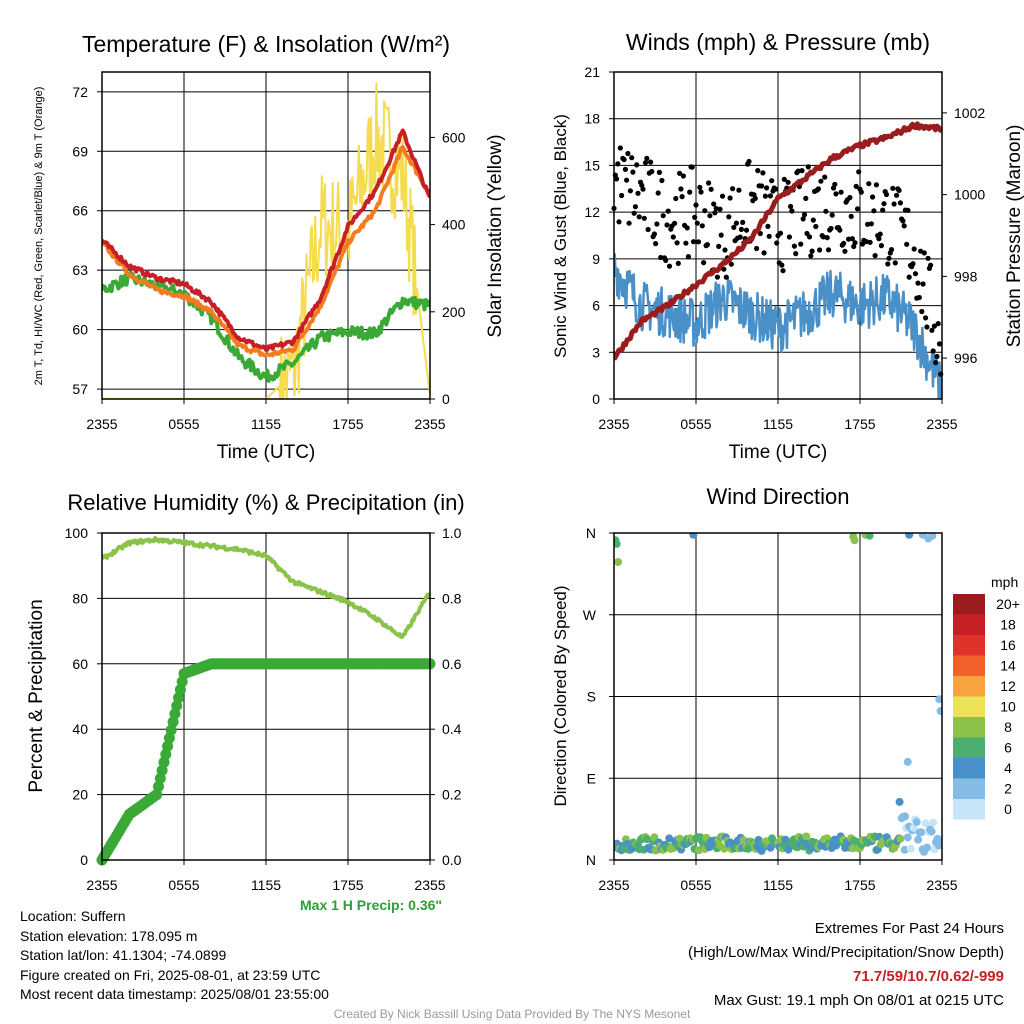  I want to click on extremes-values: 71.7/59/10.7/0.62/-999, so click(928, 976).